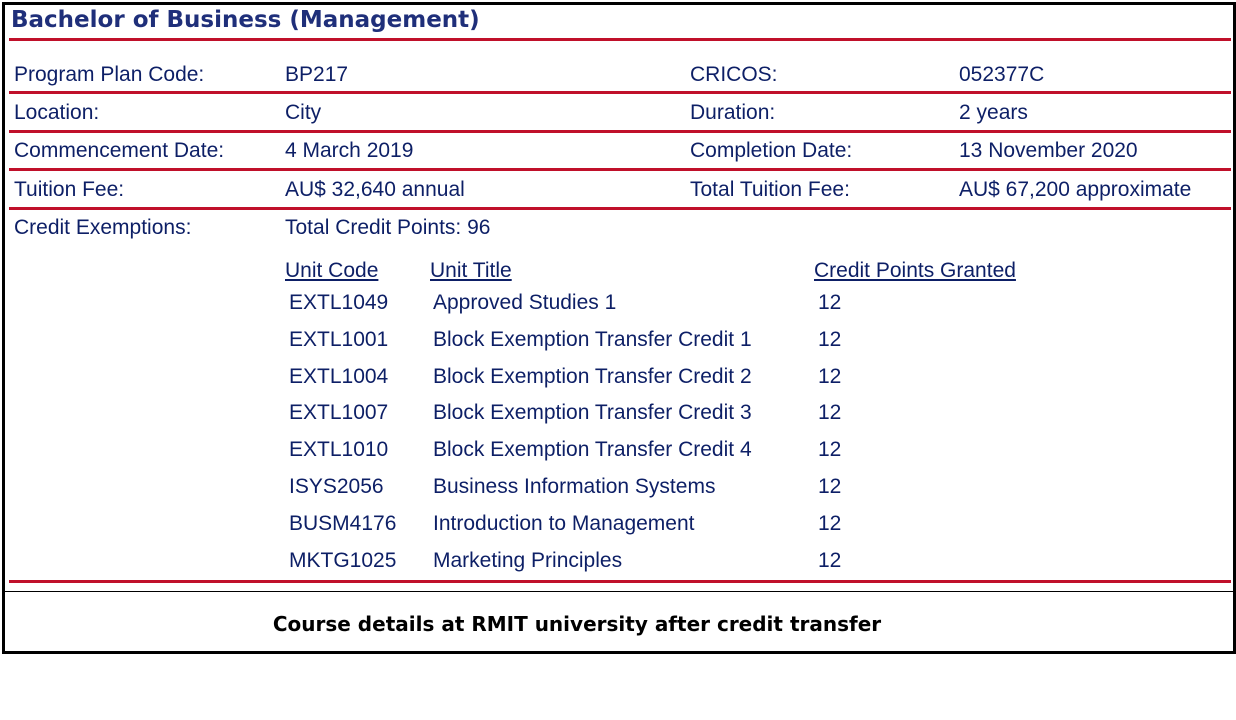 This screenshot has width=1236, height=720. I want to click on unit-title: Block Exemption Transfer Credit 4, so click(592, 449).